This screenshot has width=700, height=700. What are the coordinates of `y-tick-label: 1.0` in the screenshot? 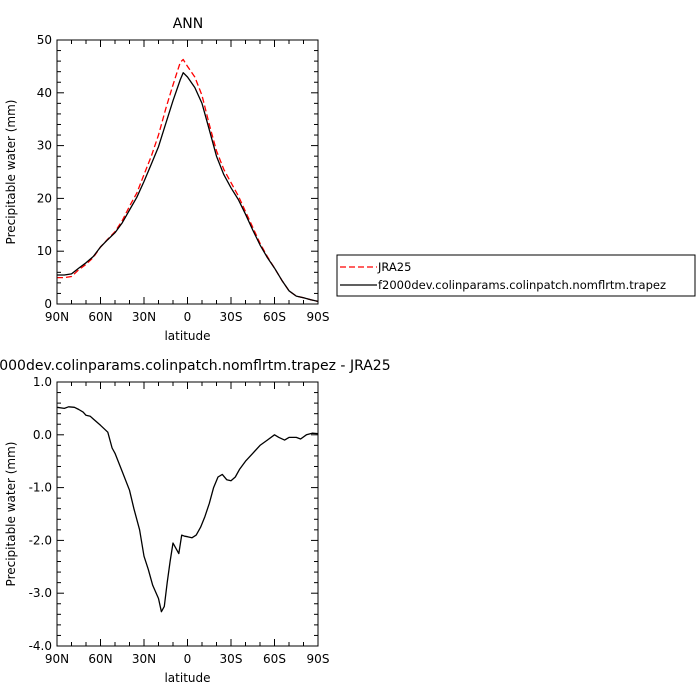 It's located at (42, 382).